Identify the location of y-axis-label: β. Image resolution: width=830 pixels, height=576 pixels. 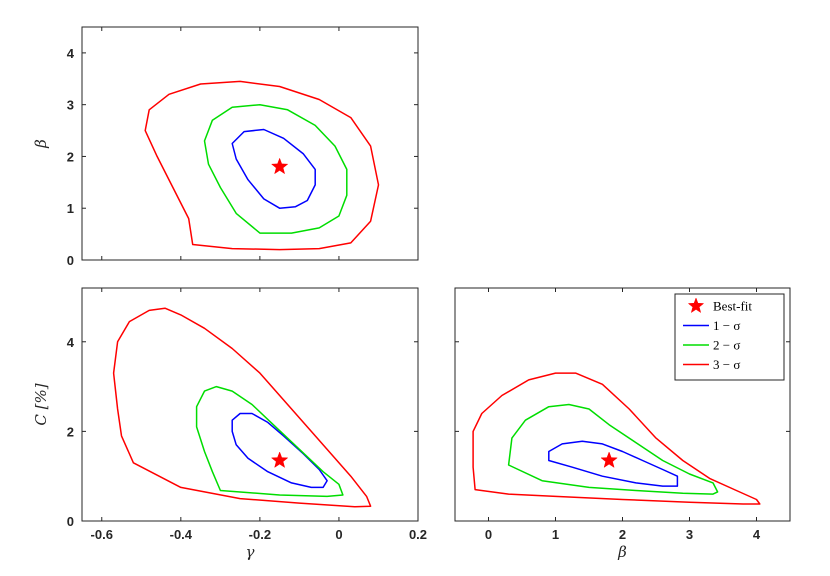
(41, 144).